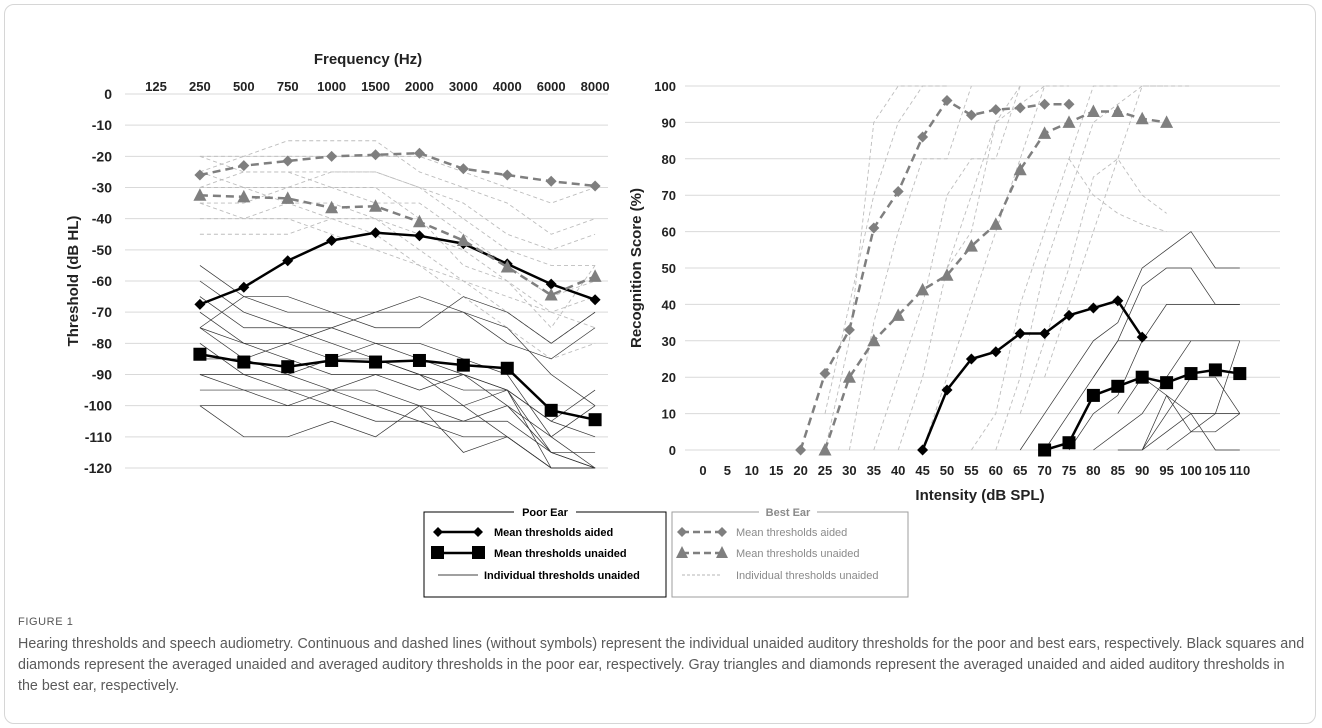 The width and height of the screenshot is (1322, 728). What do you see at coordinates (478, 532) in the screenshot?
I see `legend-poor-aided-diamond-icon` at bounding box center [478, 532].